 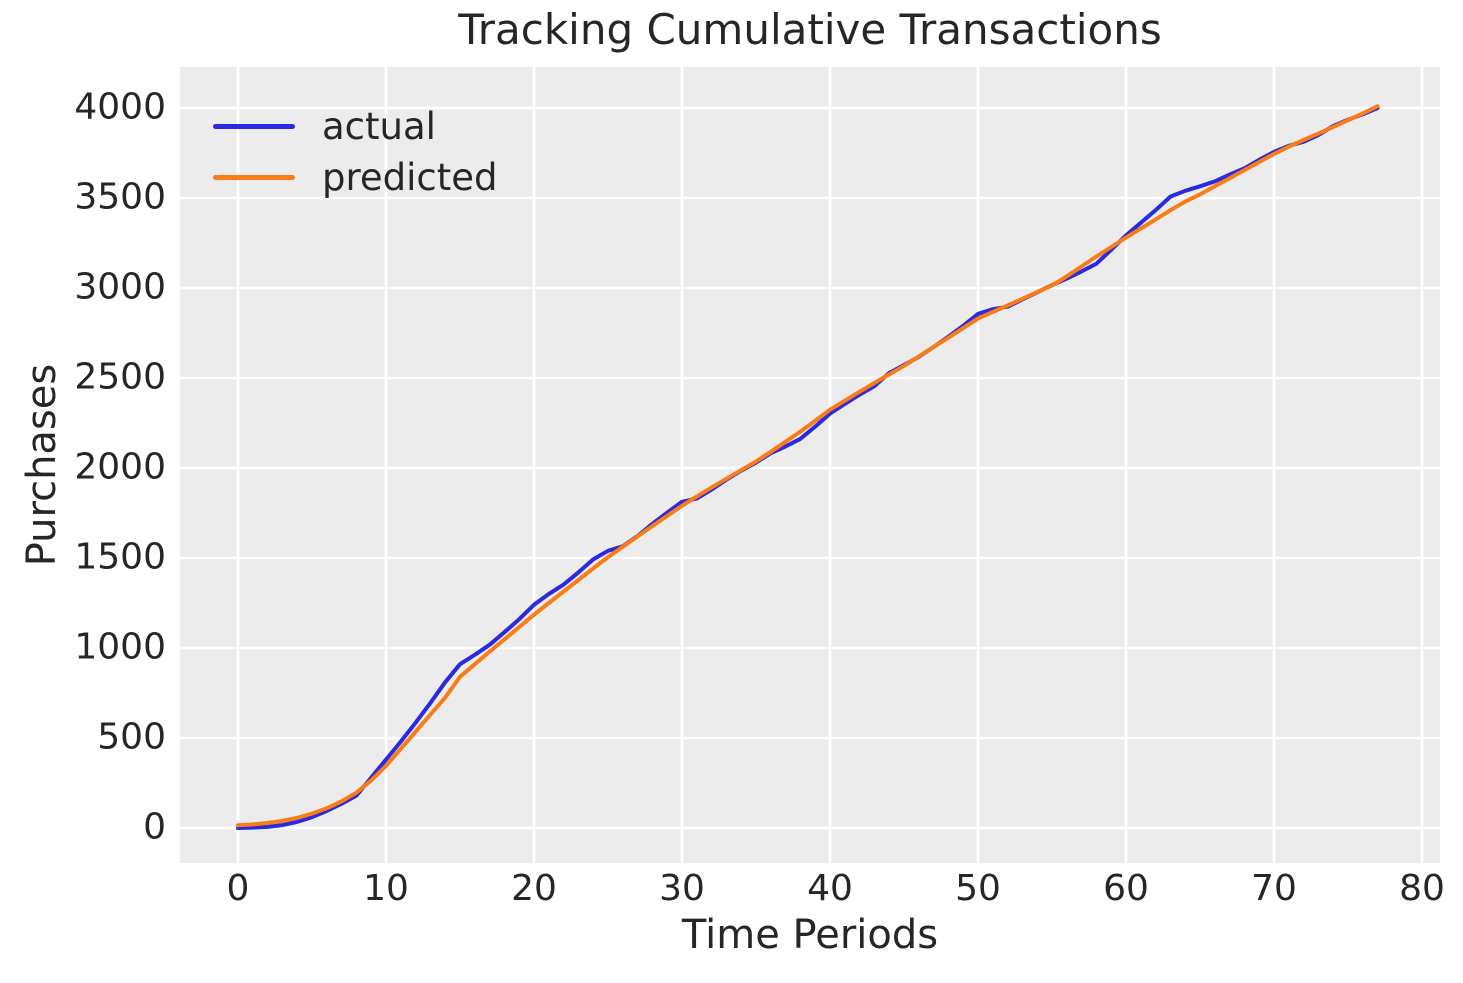 What do you see at coordinates (386, 888) in the screenshot?
I see `x-tick-label: 10` at bounding box center [386, 888].